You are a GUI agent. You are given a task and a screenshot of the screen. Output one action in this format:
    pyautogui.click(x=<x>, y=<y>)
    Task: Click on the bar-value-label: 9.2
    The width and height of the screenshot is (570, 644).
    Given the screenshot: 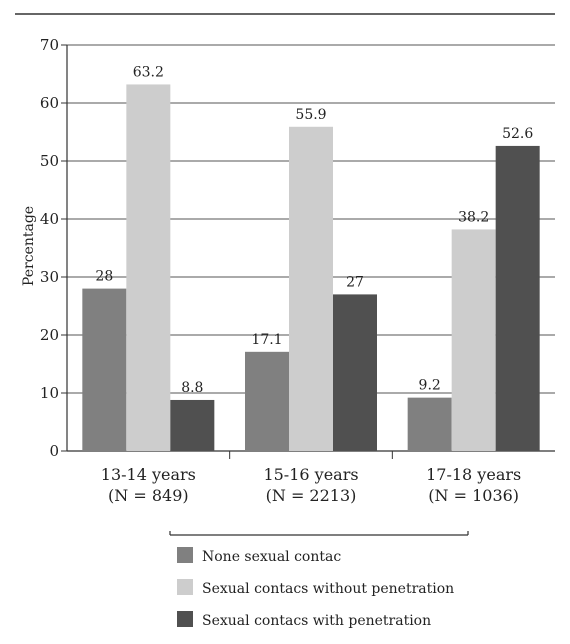 What is the action you would take?
    pyautogui.click(x=430, y=386)
    